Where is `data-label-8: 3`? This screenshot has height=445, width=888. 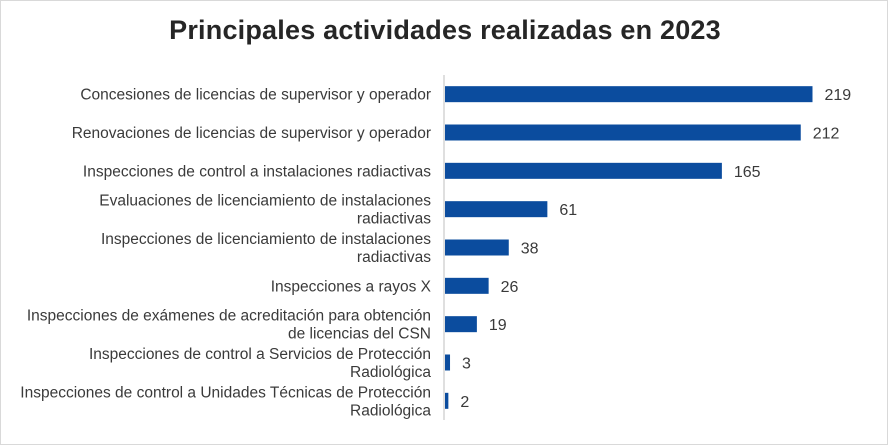
data-label-8: 3 is located at coordinates (466, 364).